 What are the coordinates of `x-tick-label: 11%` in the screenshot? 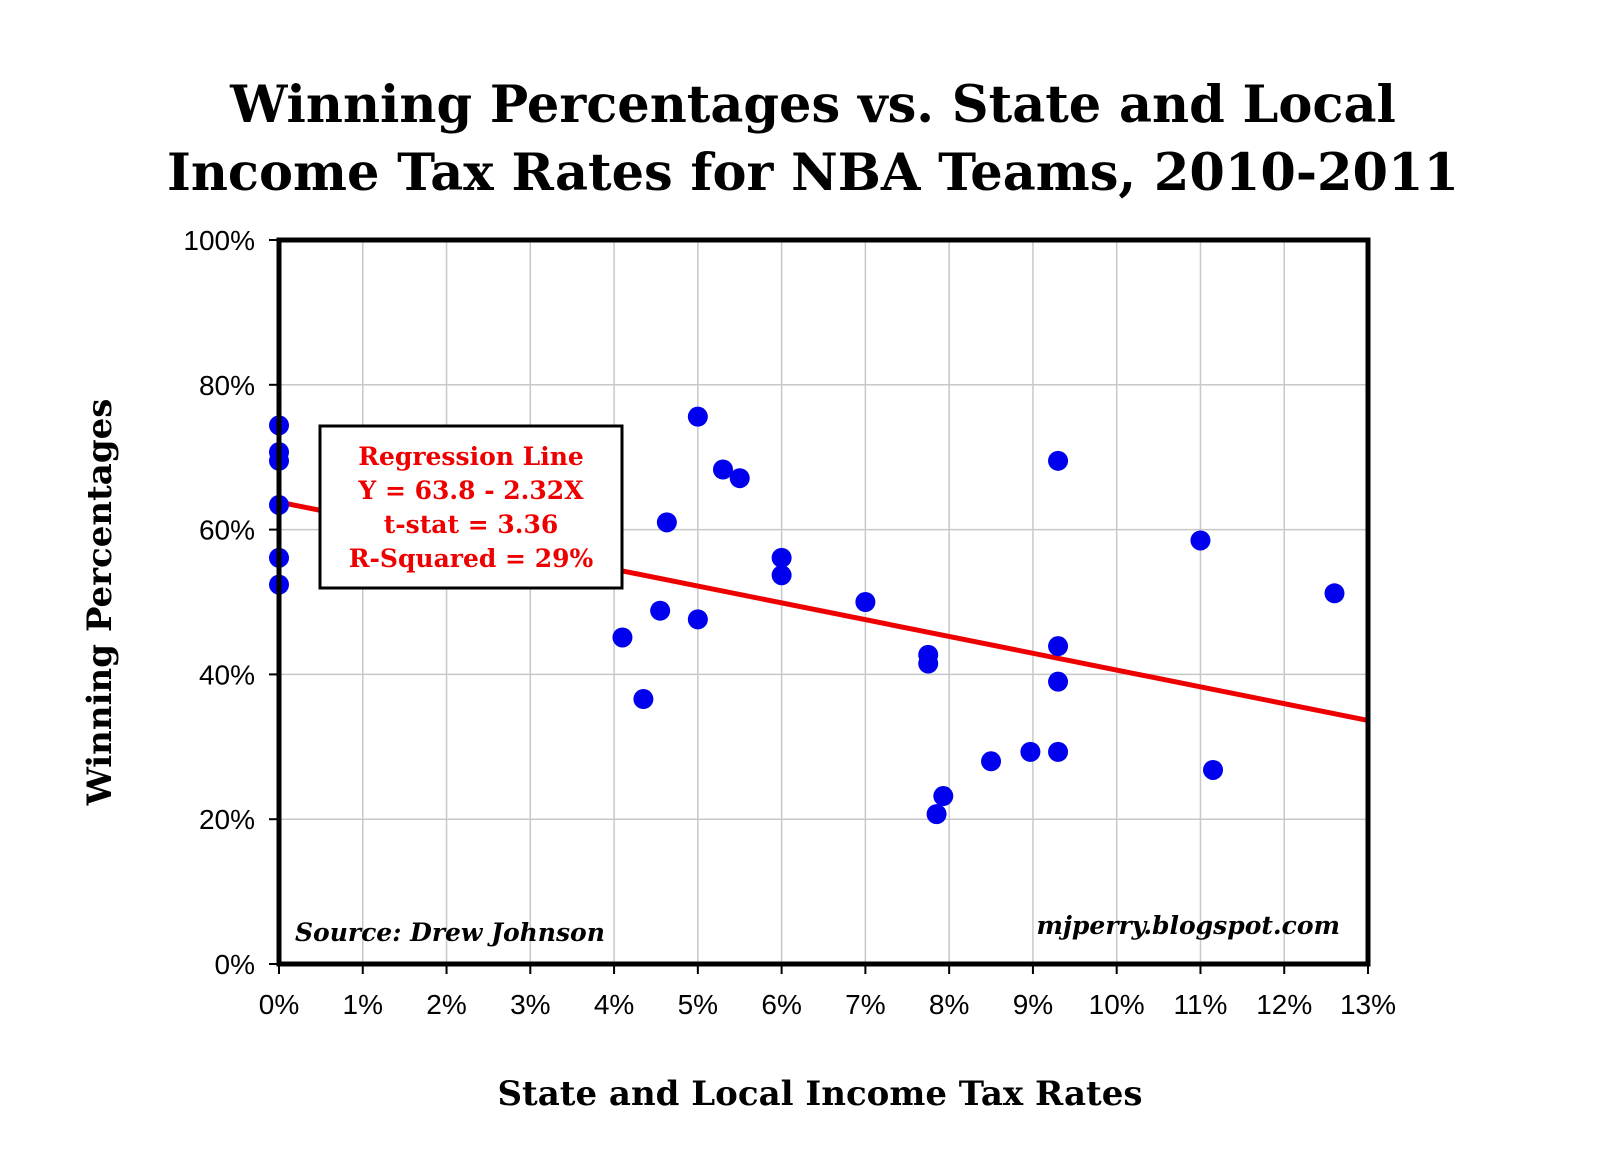 It's located at (1200, 1004).